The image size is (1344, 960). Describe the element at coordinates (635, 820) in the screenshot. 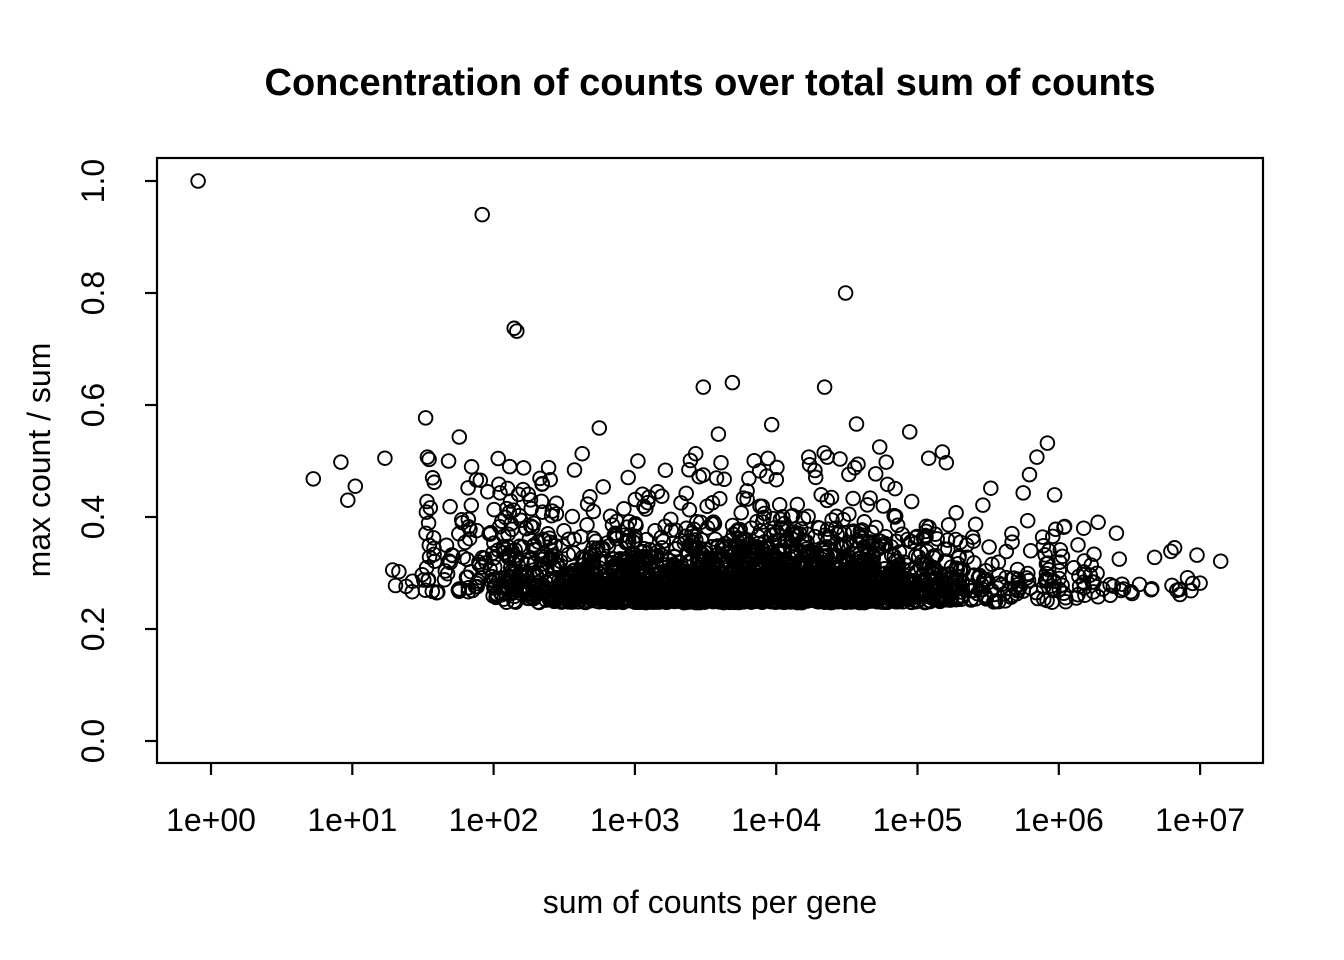

I see `x-tick-label: 1e+03` at that location.